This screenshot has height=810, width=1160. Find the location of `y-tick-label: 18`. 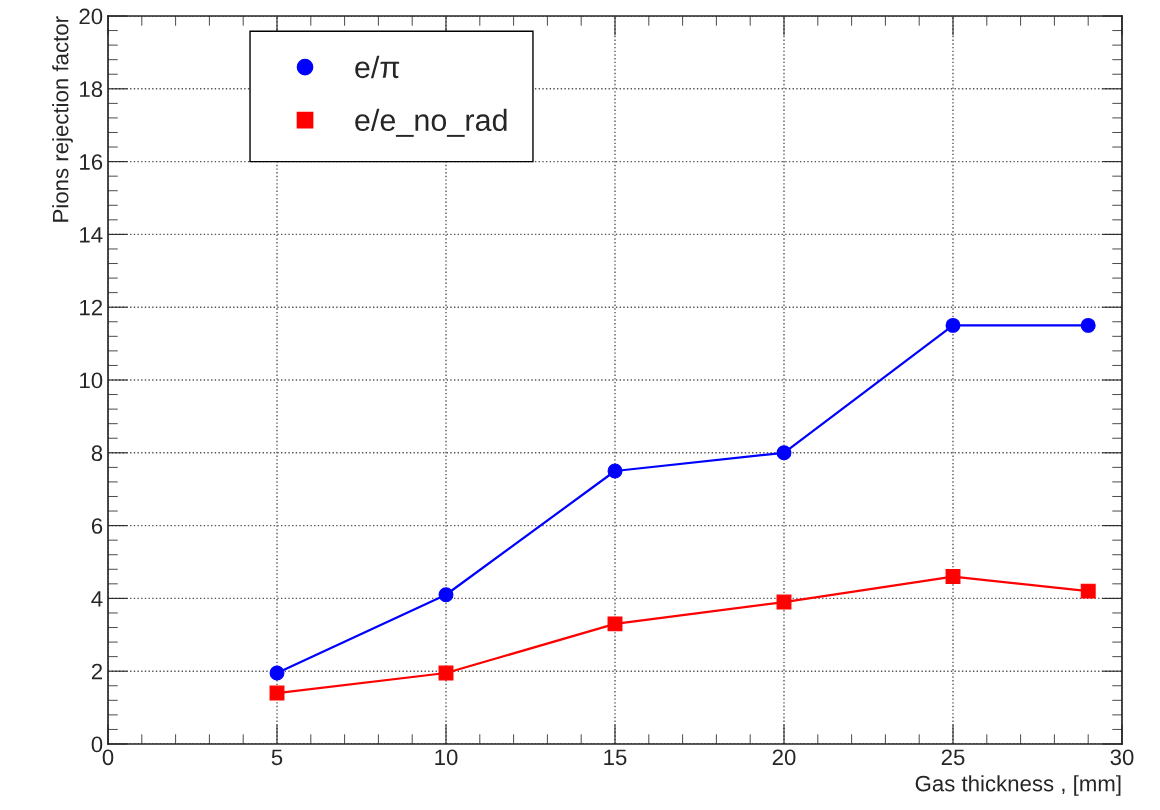

y-tick-label: 18 is located at coordinates (91, 89).